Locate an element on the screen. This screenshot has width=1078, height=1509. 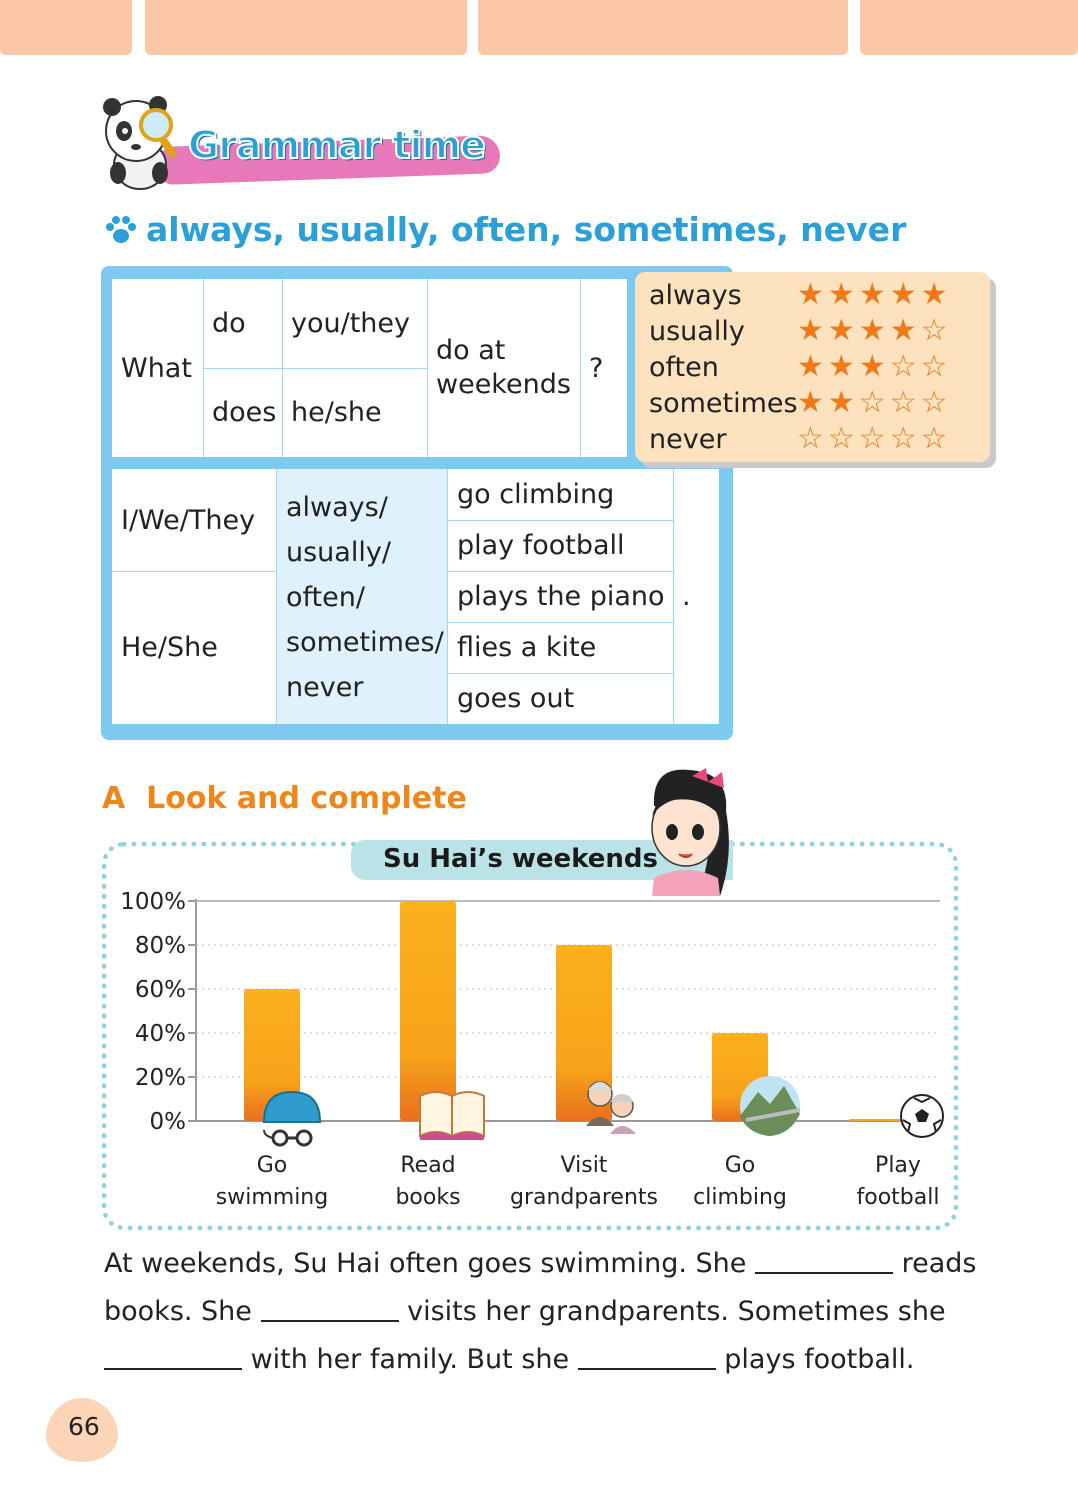
weekends-text: weekends is located at coordinates (503, 384).